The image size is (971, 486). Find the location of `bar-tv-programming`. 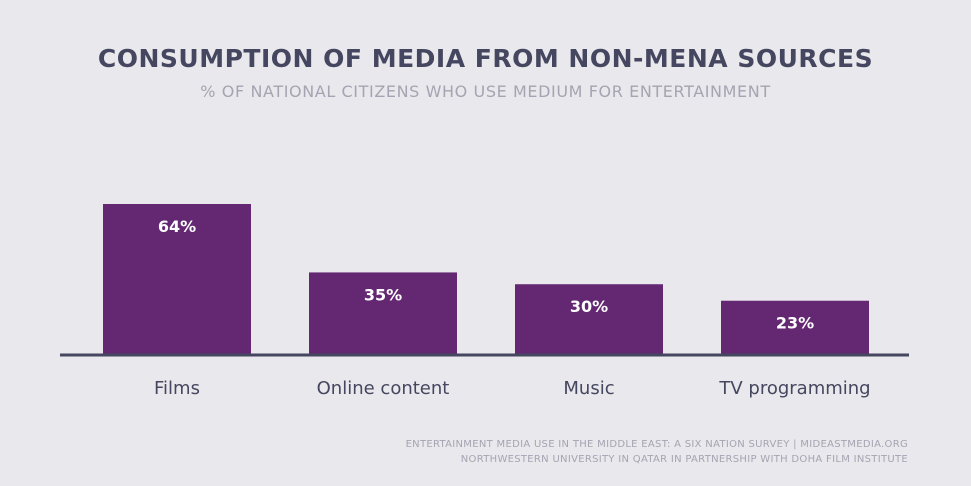

bar-tv-programming is located at coordinates (795, 327).